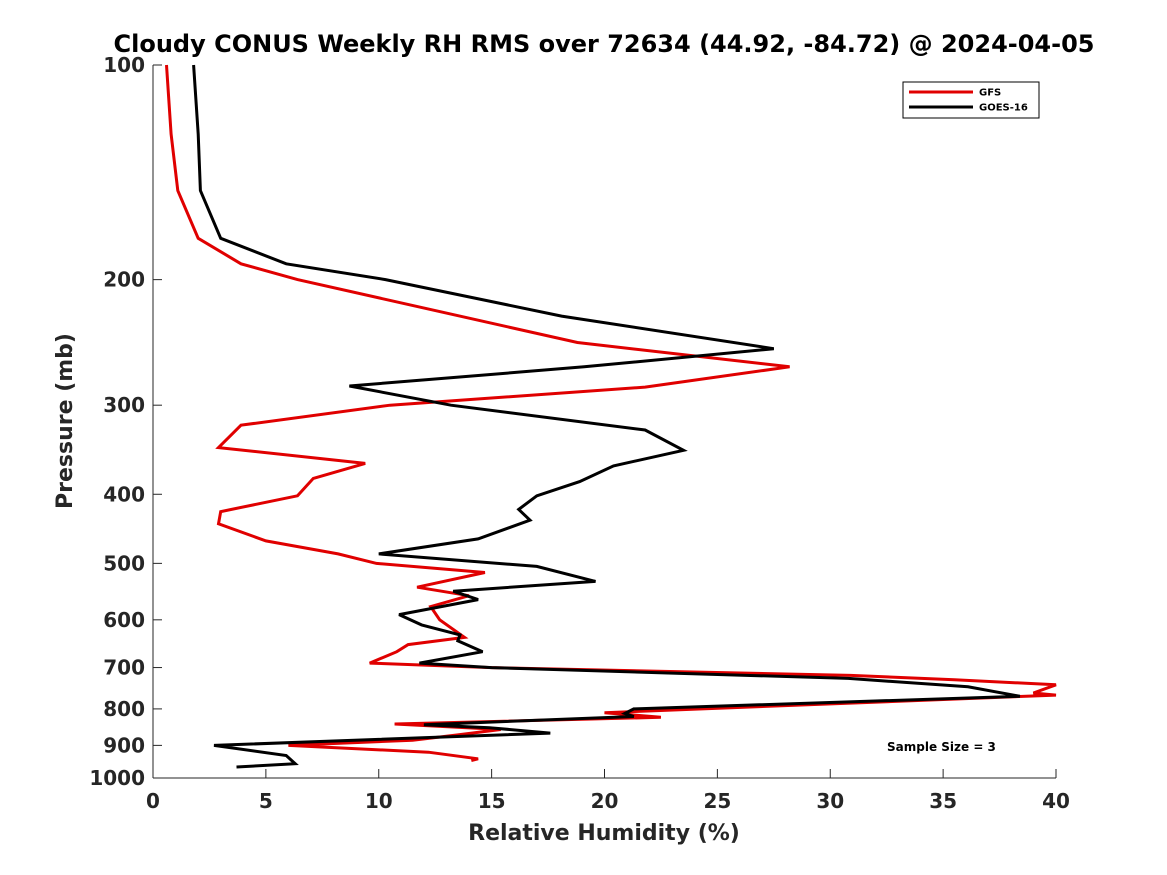  Describe the element at coordinates (990, 93) in the screenshot. I see `legend-label-gfs: GFS` at that location.